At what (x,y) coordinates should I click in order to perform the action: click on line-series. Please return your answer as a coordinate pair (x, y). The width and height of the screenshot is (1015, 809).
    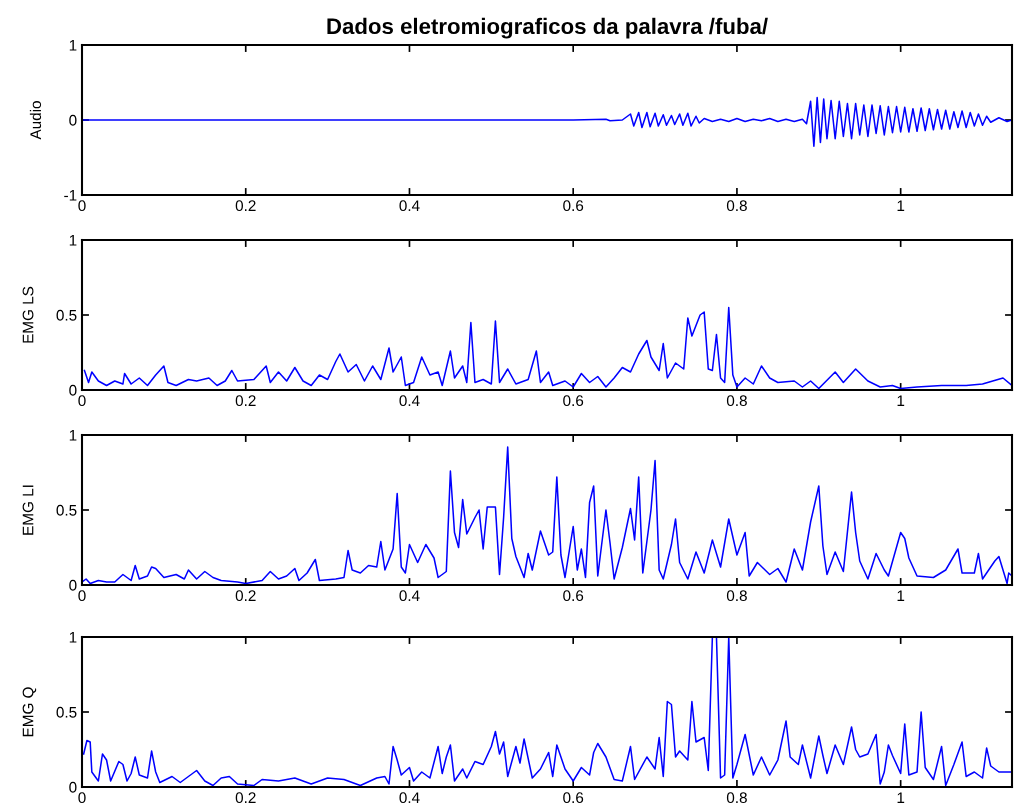
    Looking at the image, I should click on (547, 122).